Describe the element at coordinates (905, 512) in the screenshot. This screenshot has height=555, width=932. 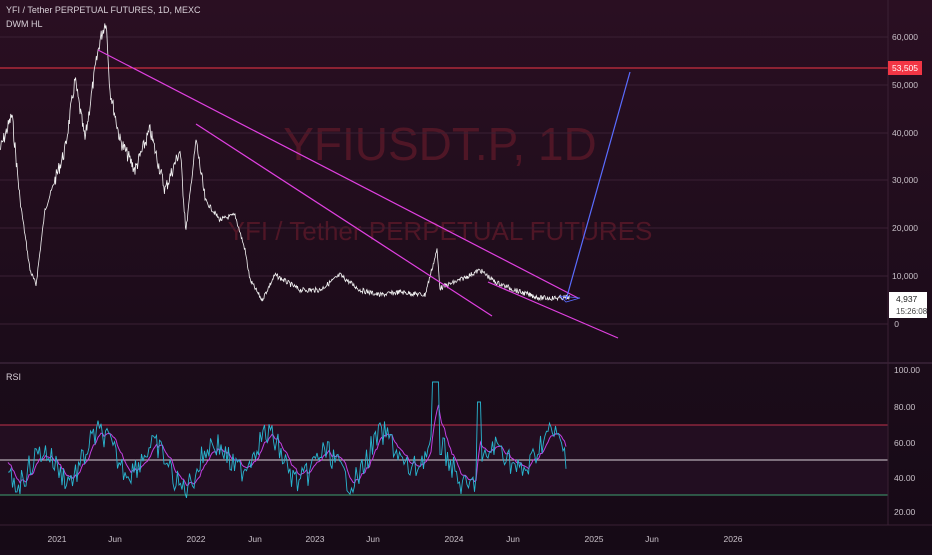
I see `rsi-tick: 20.00` at that location.